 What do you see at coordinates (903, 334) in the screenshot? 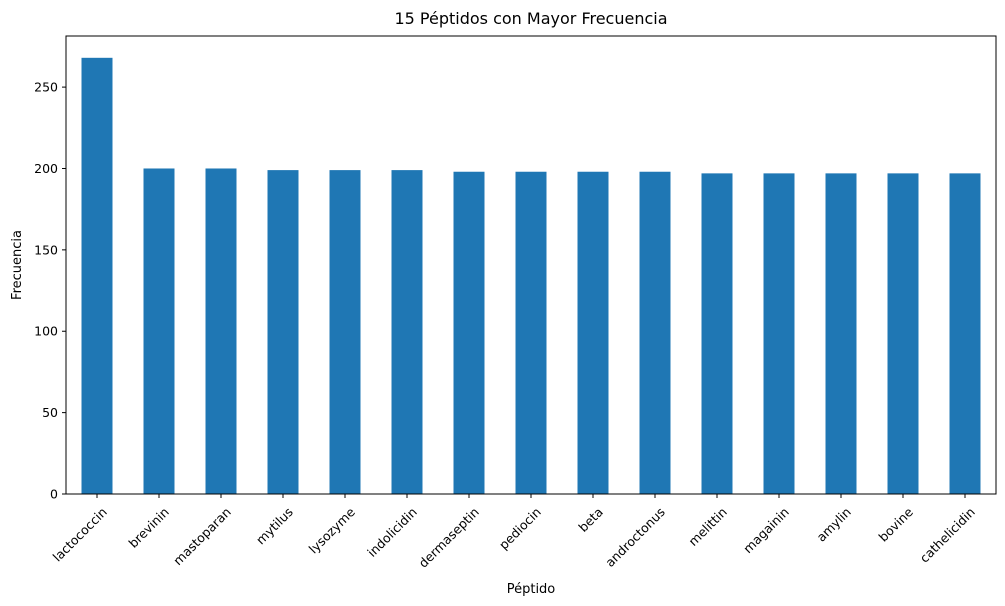
I see `bar-bovine` at bounding box center [903, 334].